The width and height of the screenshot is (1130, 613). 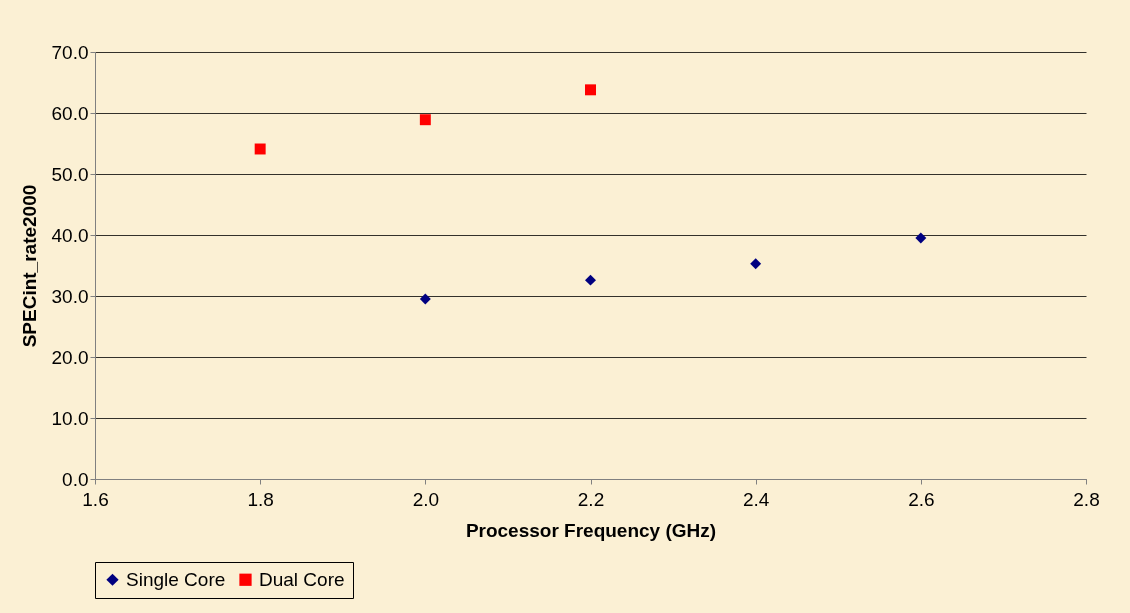 I want to click on legend-label: Single Core, so click(x=176, y=579).